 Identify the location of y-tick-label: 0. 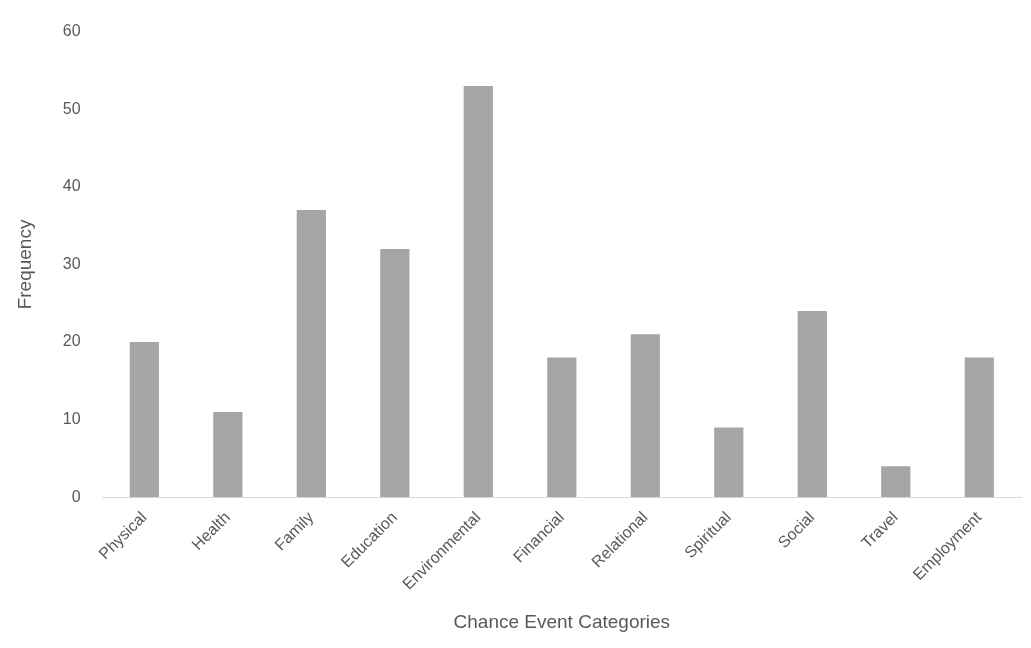
(76, 496).